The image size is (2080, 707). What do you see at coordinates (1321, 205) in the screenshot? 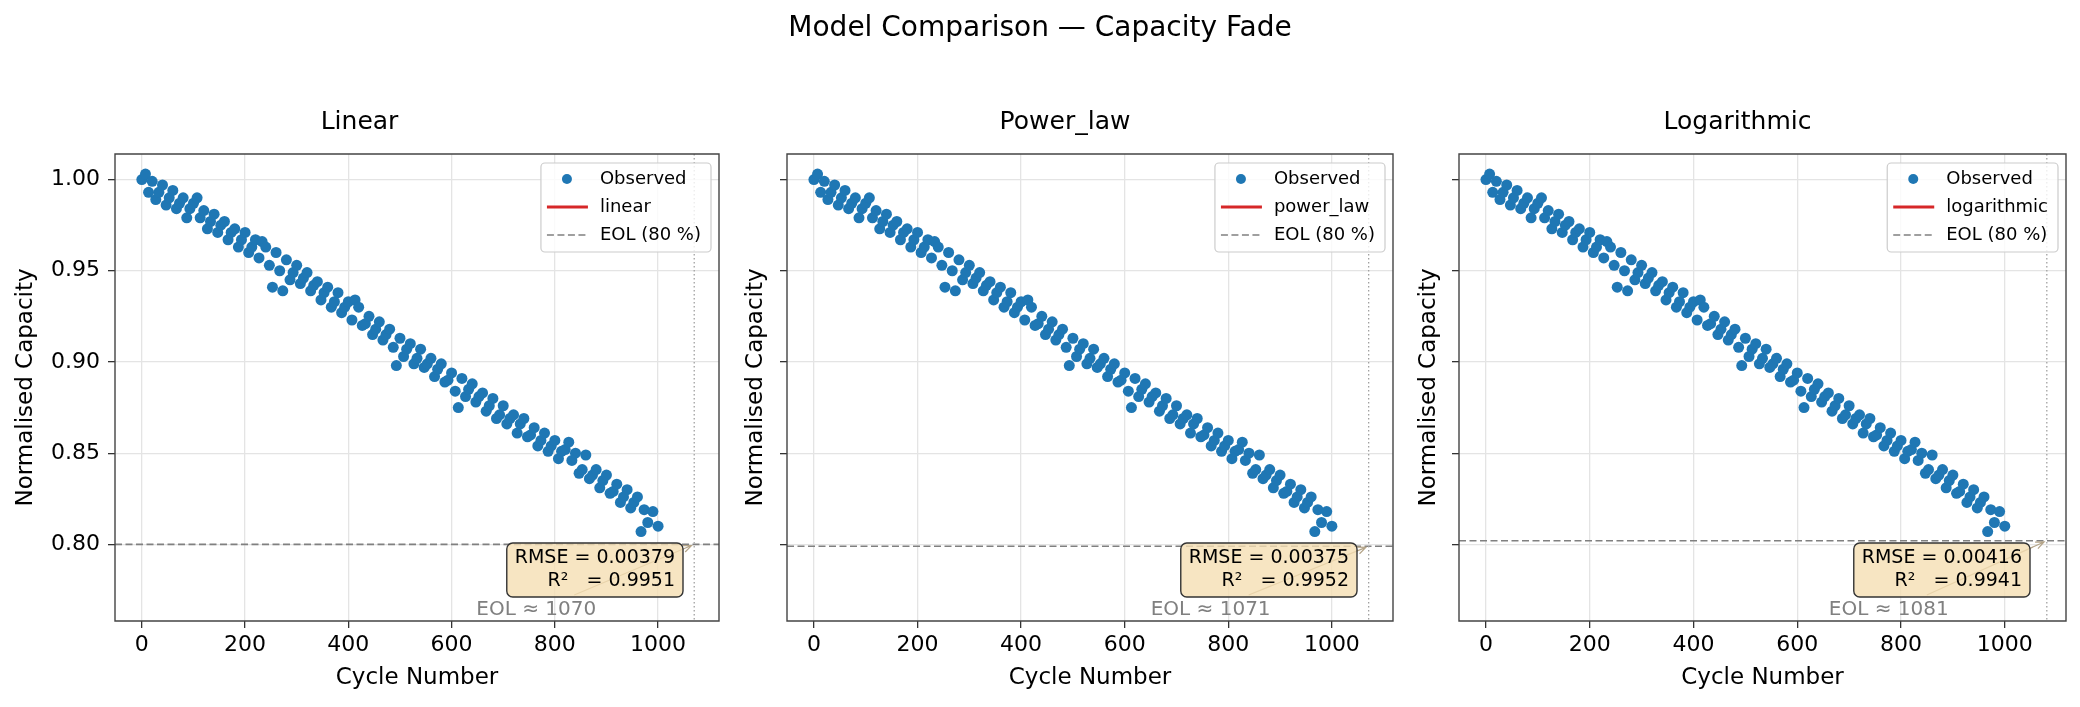
I see `legend-label: power_law` at bounding box center [1321, 205].